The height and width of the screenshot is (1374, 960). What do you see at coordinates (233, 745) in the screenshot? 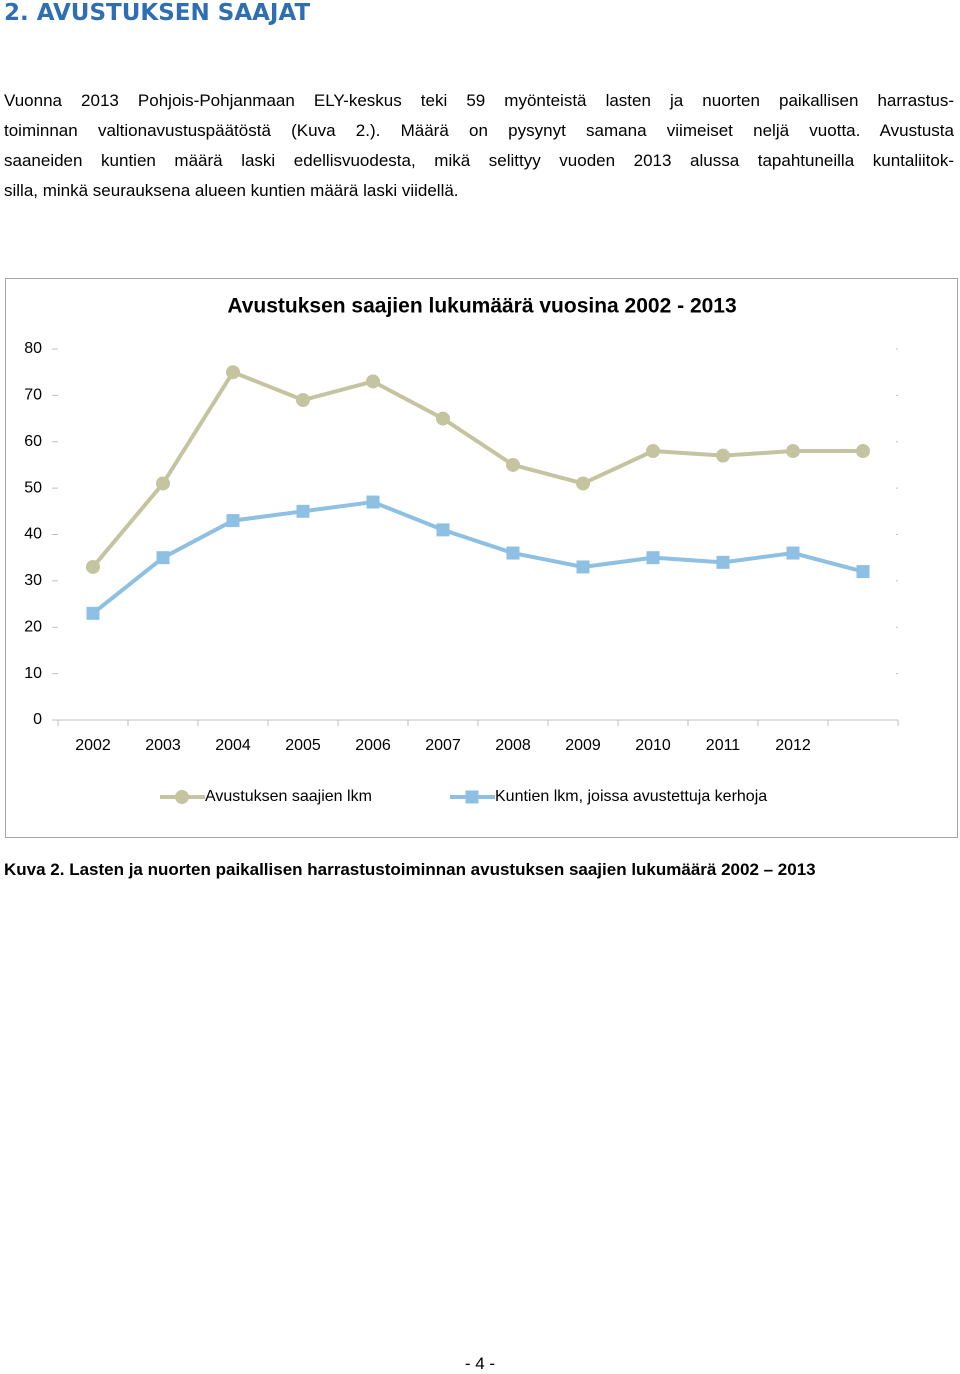
I see `x-tick-label: 2004` at bounding box center [233, 745].